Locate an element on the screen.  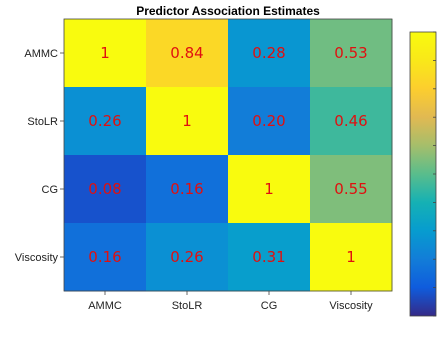
cell-value-label: 0.20 is located at coordinates (268, 121).